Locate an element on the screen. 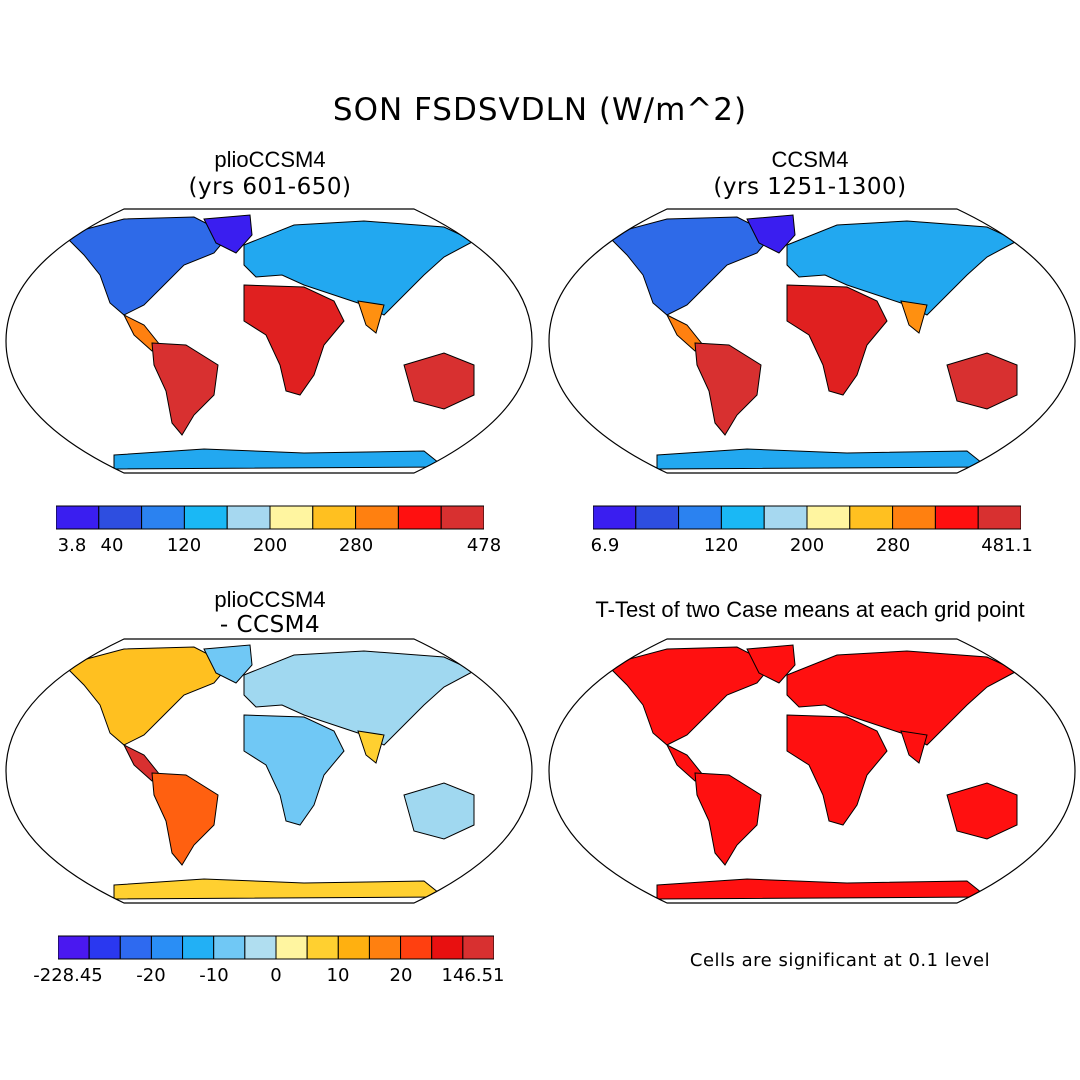  colorbar-ccsm4 is located at coordinates (807, 517).